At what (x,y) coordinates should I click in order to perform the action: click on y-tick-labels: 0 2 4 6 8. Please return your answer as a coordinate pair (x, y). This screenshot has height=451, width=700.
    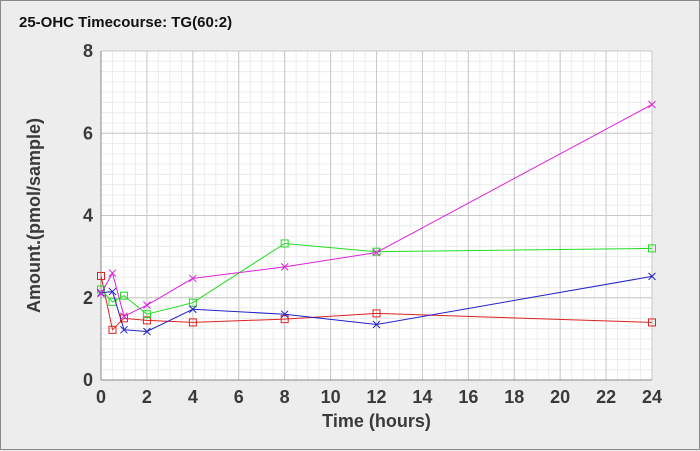
    Looking at the image, I should click on (88, 215).